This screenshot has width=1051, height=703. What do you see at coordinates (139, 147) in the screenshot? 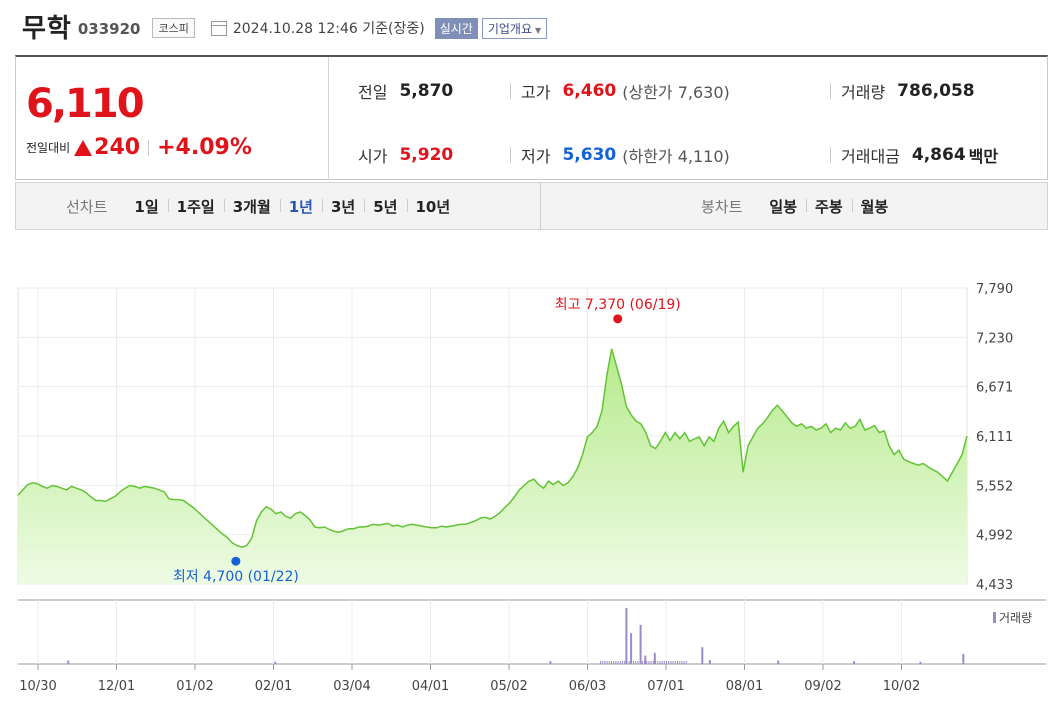
I see `price-change: 전일대비 240 +4.09%` at bounding box center [139, 147].